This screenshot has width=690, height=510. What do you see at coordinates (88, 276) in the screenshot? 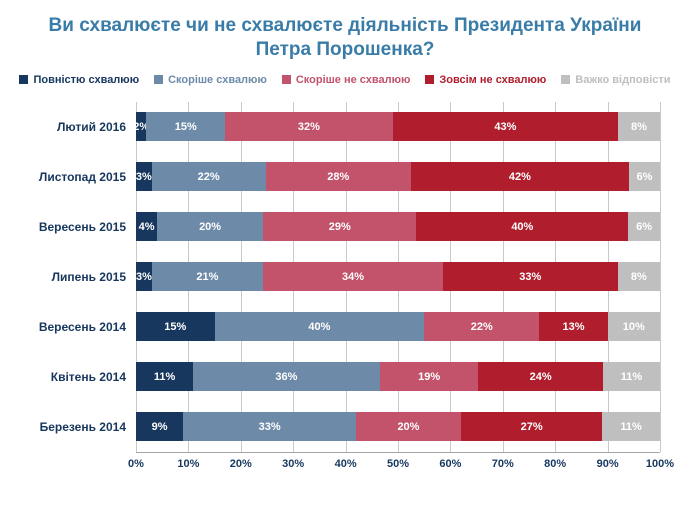
I see `category-label: Липень 2015` at bounding box center [88, 276].